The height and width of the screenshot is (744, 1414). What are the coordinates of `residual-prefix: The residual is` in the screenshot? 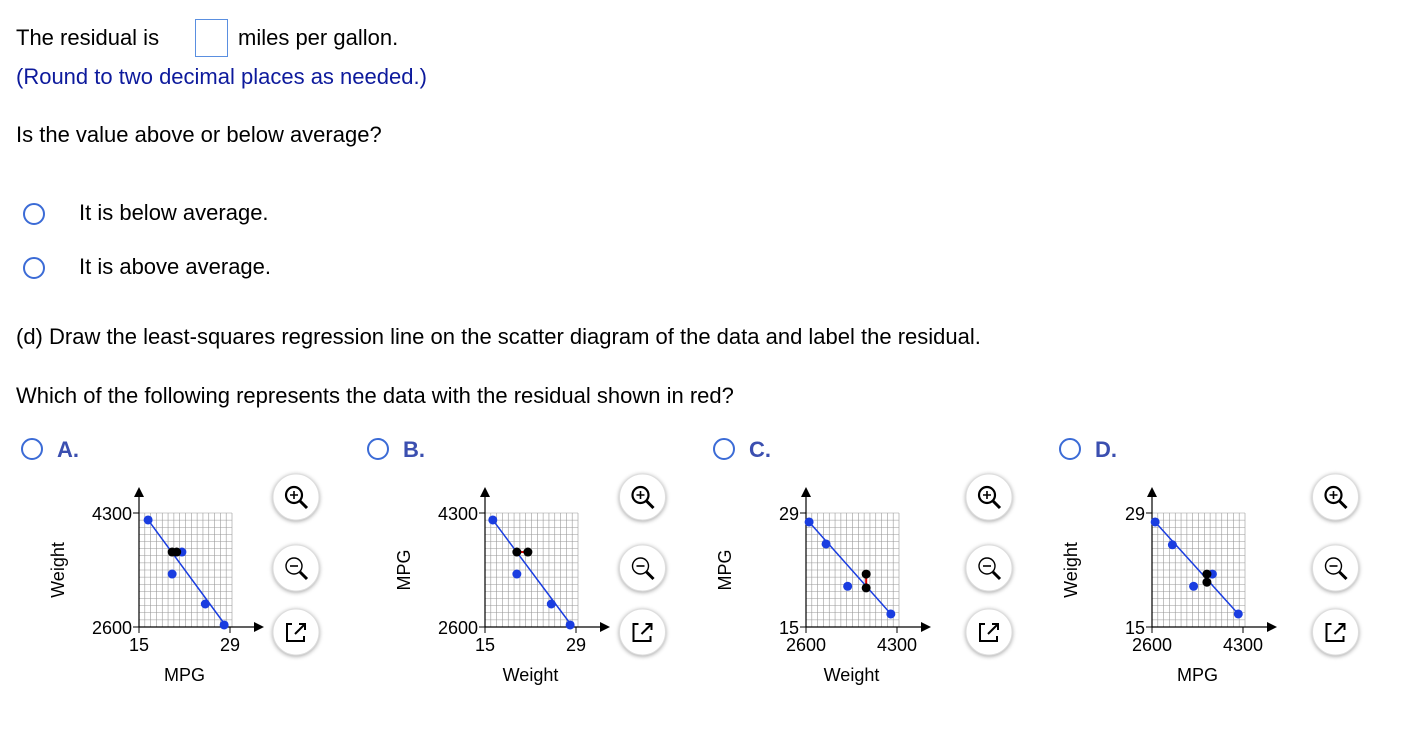 It's located at (88, 37).